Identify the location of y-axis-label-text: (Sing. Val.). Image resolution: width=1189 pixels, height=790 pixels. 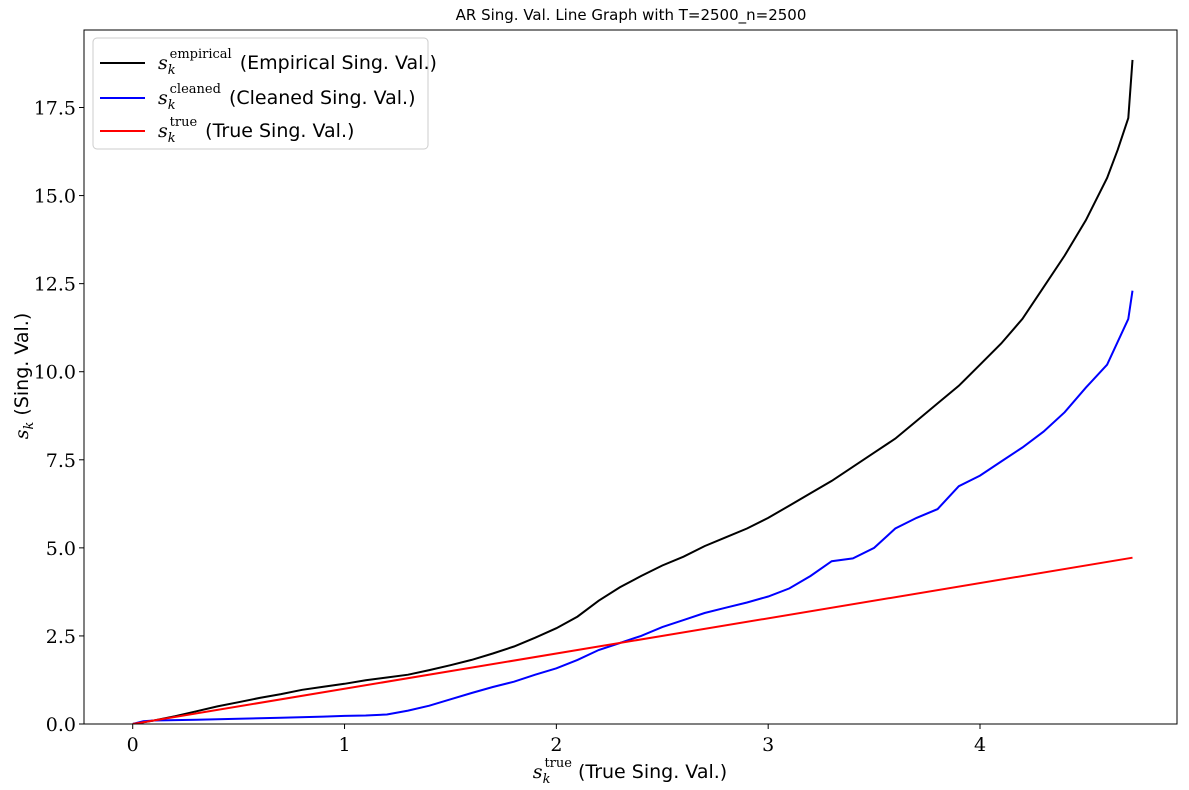
(22, 364).